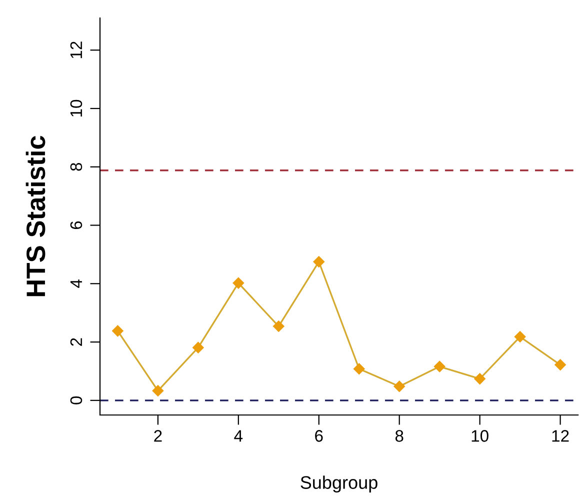  What do you see at coordinates (560, 436) in the screenshot?
I see `x-tick-label: 12` at bounding box center [560, 436].